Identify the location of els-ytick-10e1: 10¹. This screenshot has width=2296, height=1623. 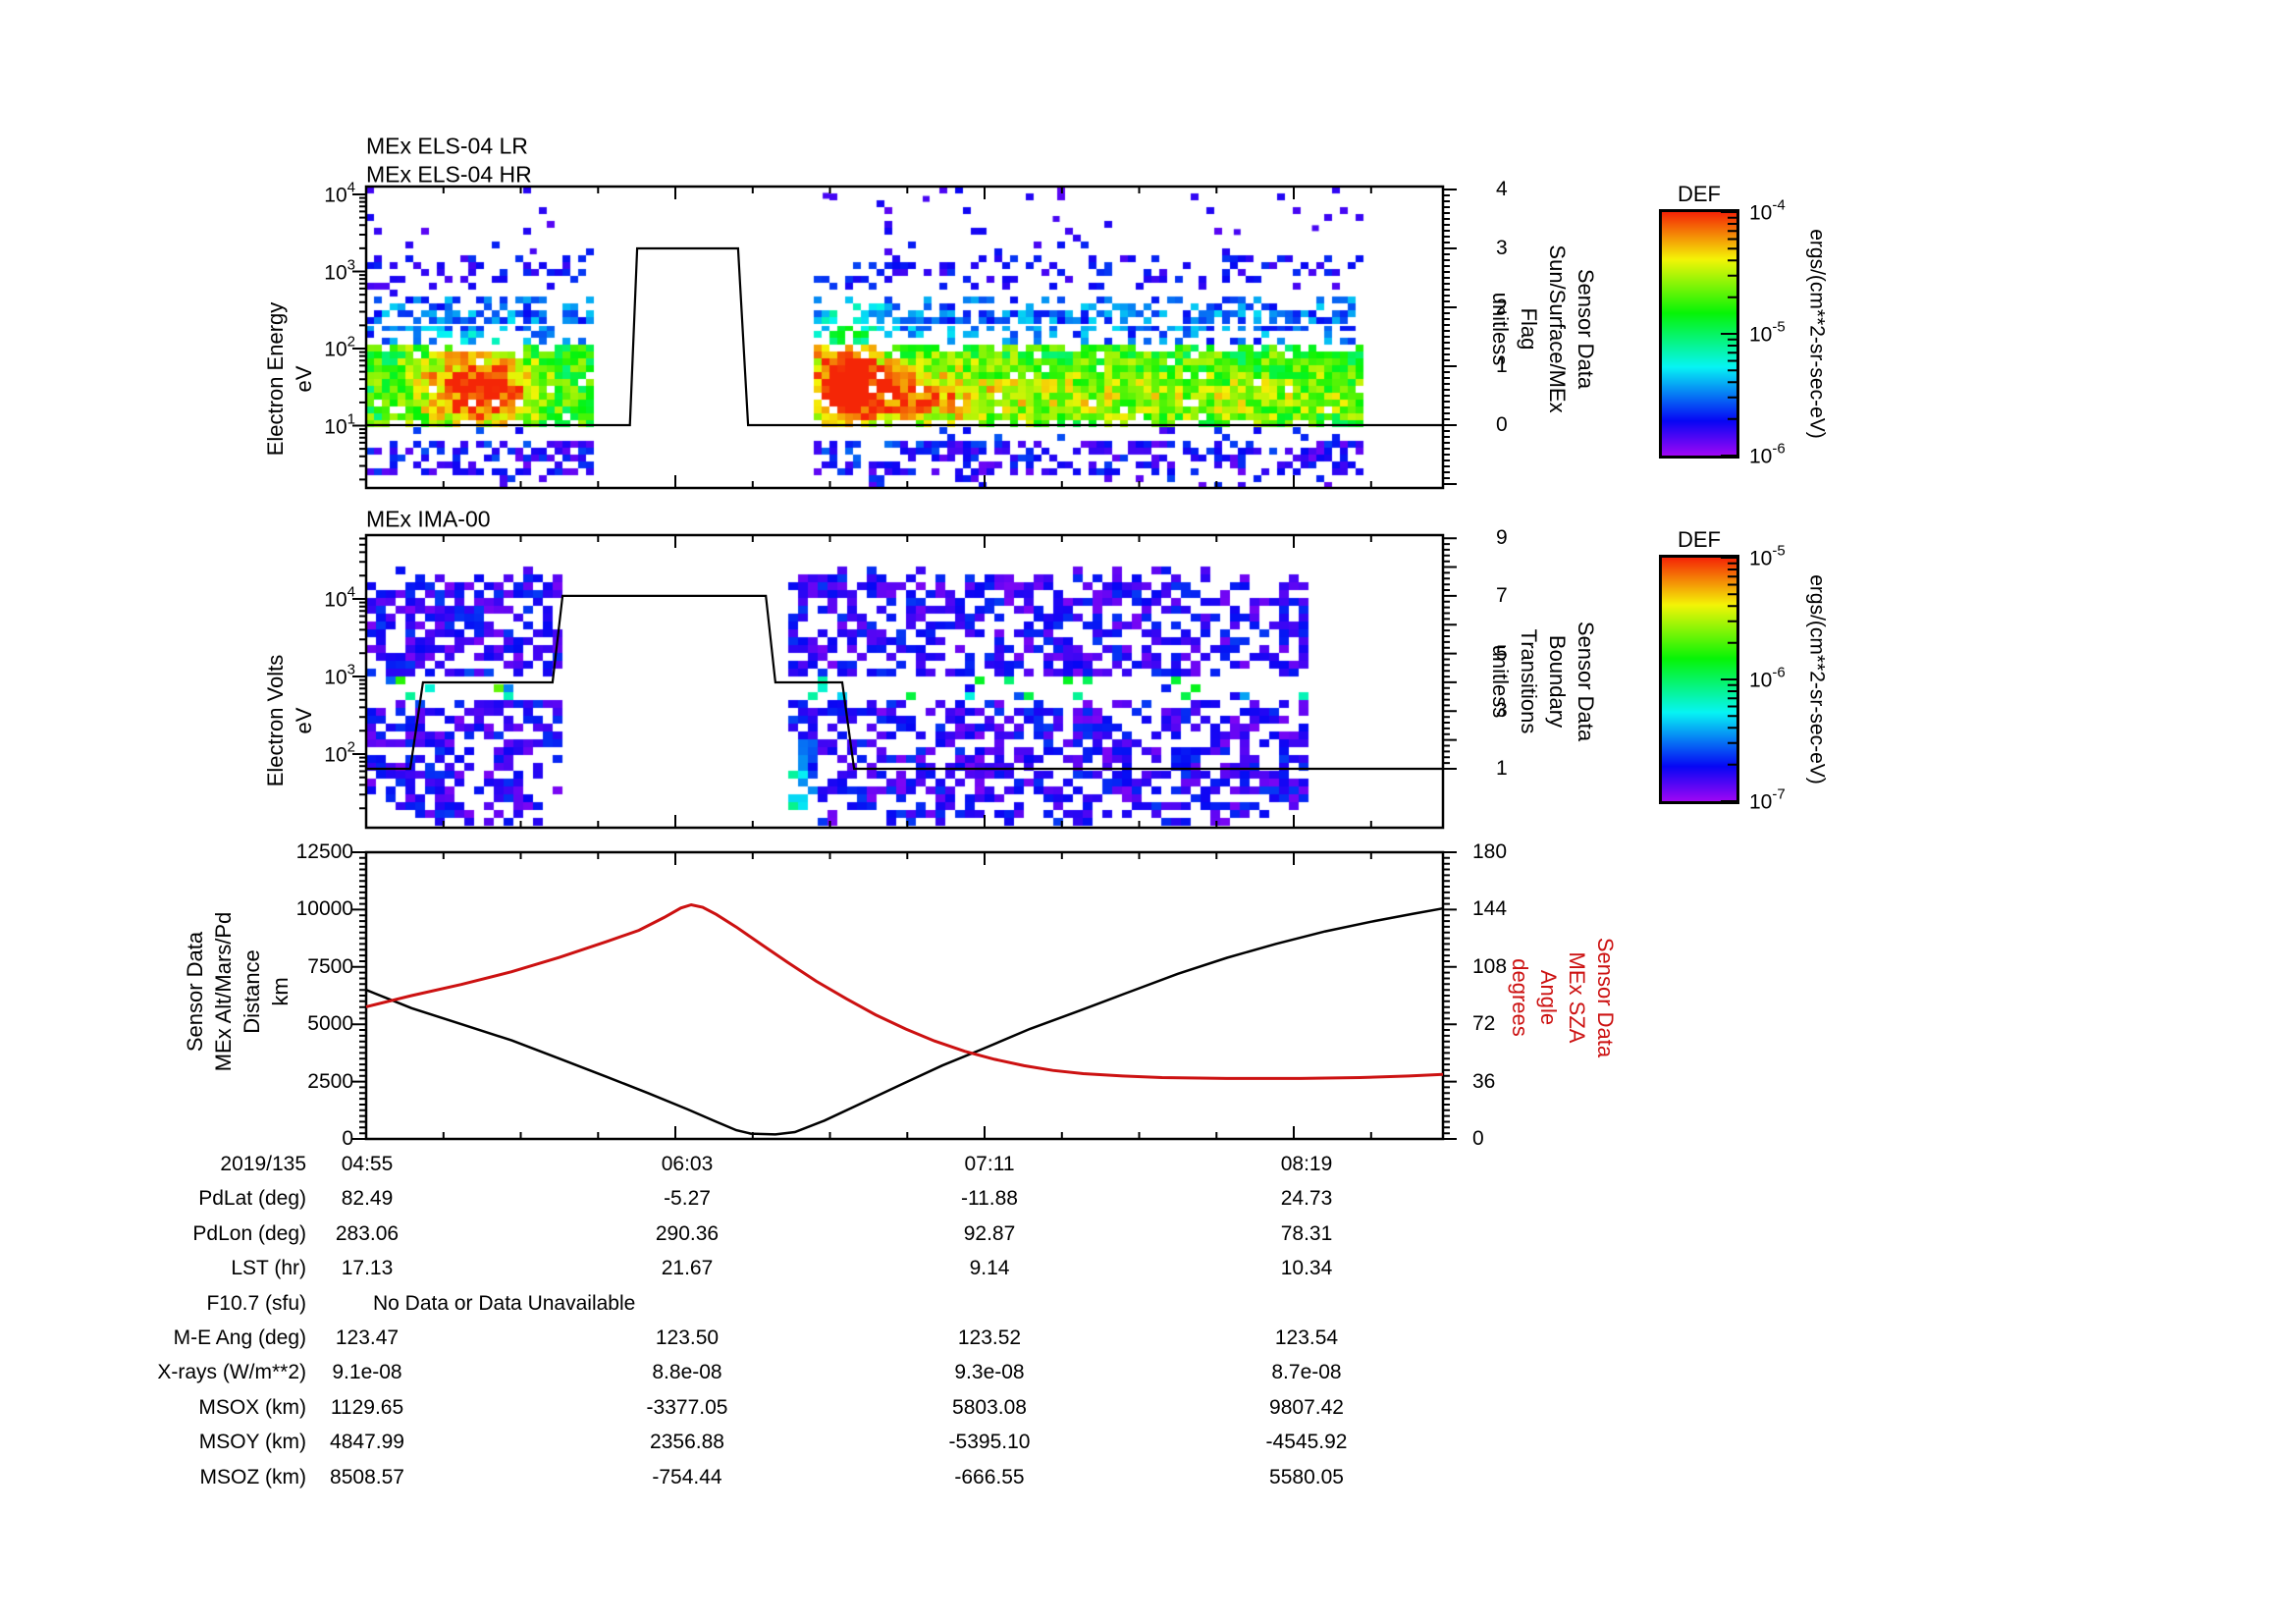
(339, 424).